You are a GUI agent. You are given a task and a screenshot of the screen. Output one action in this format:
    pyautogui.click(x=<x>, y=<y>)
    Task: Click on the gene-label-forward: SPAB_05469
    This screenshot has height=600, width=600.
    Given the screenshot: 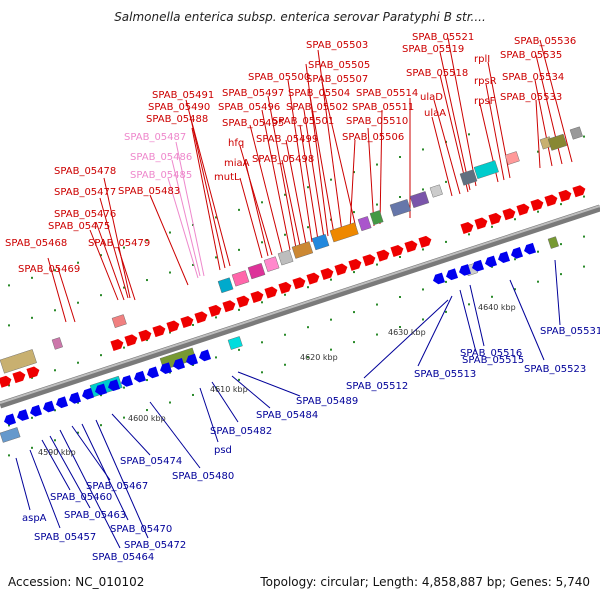 What is the action you would take?
    pyautogui.click(x=49, y=269)
    